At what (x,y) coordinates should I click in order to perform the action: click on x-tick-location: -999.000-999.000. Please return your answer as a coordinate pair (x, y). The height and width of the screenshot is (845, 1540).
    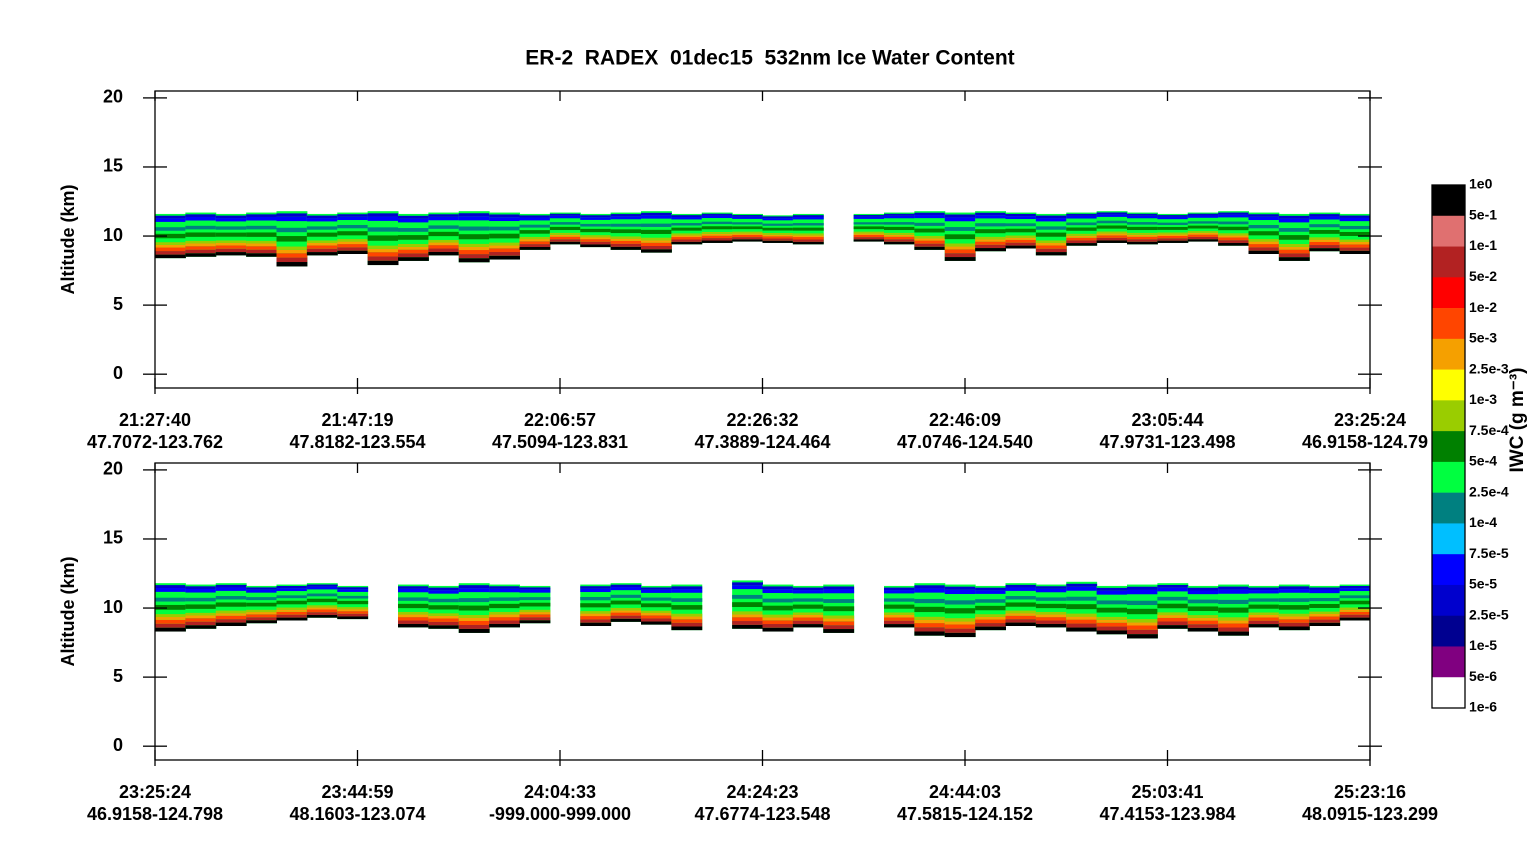
    Looking at the image, I should click on (560, 814).